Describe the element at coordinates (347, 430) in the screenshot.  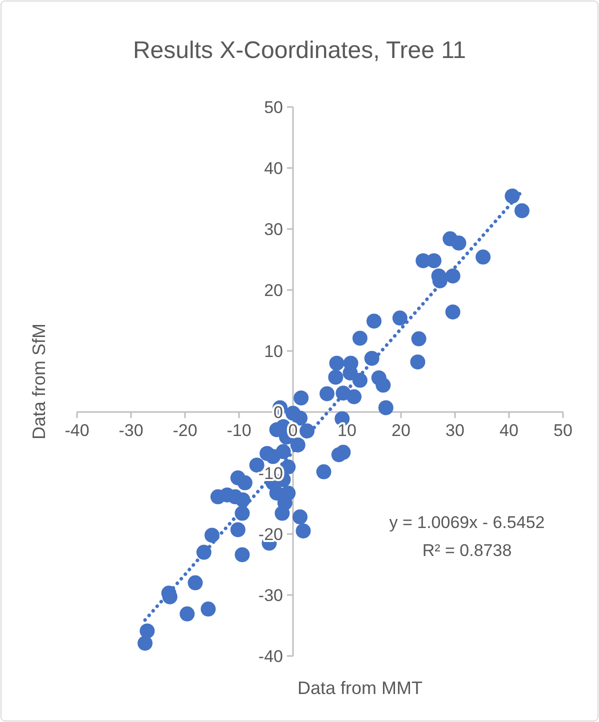
I see `x-tick-label: 10` at that location.